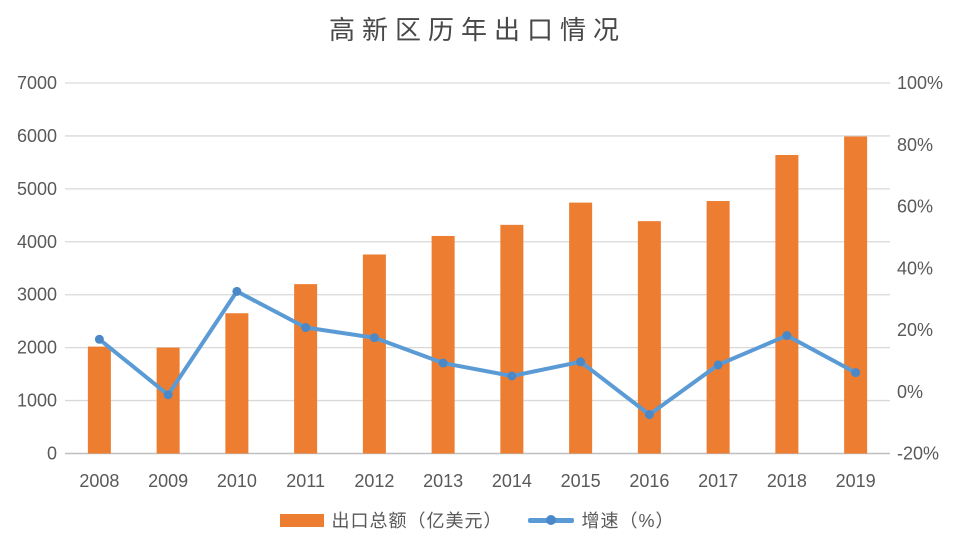 The width and height of the screenshot is (955, 552). I want to click on x-axis-label: 2018, so click(787, 481).